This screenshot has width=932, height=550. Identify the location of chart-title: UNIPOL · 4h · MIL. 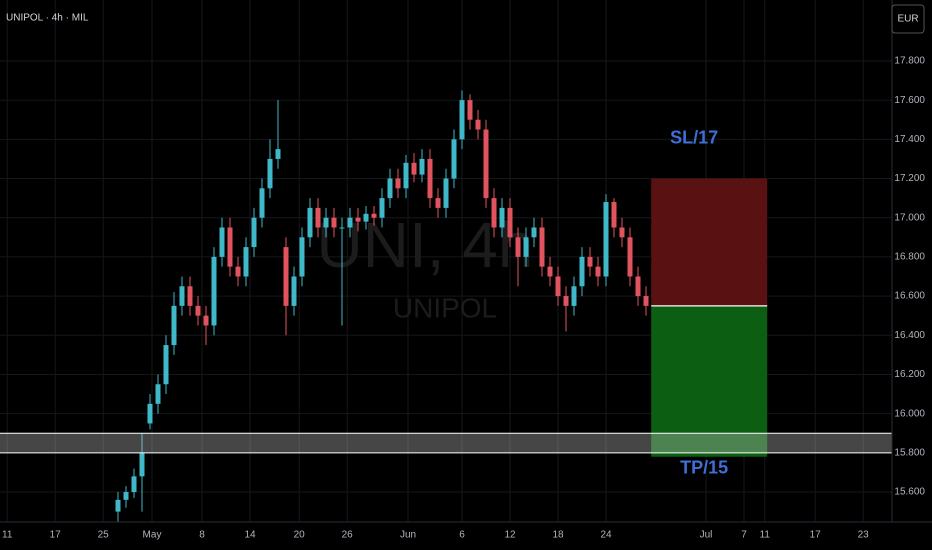
(47, 18).